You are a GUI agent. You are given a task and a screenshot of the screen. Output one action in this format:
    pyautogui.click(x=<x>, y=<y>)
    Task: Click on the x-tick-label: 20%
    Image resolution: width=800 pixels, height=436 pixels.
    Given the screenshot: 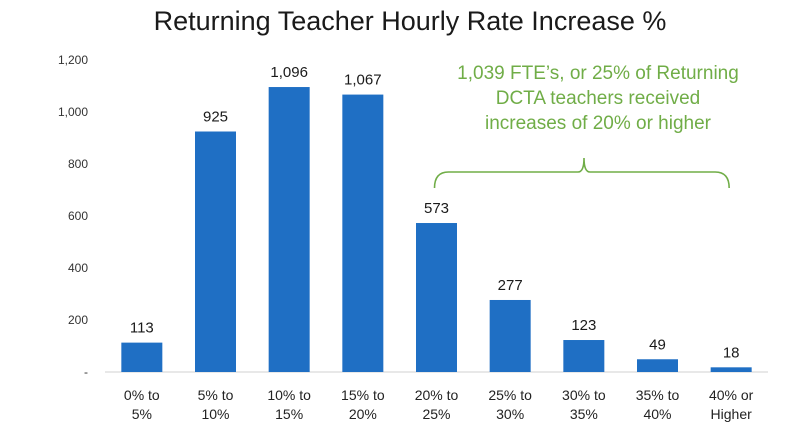 What is the action you would take?
    pyautogui.click(x=363, y=414)
    